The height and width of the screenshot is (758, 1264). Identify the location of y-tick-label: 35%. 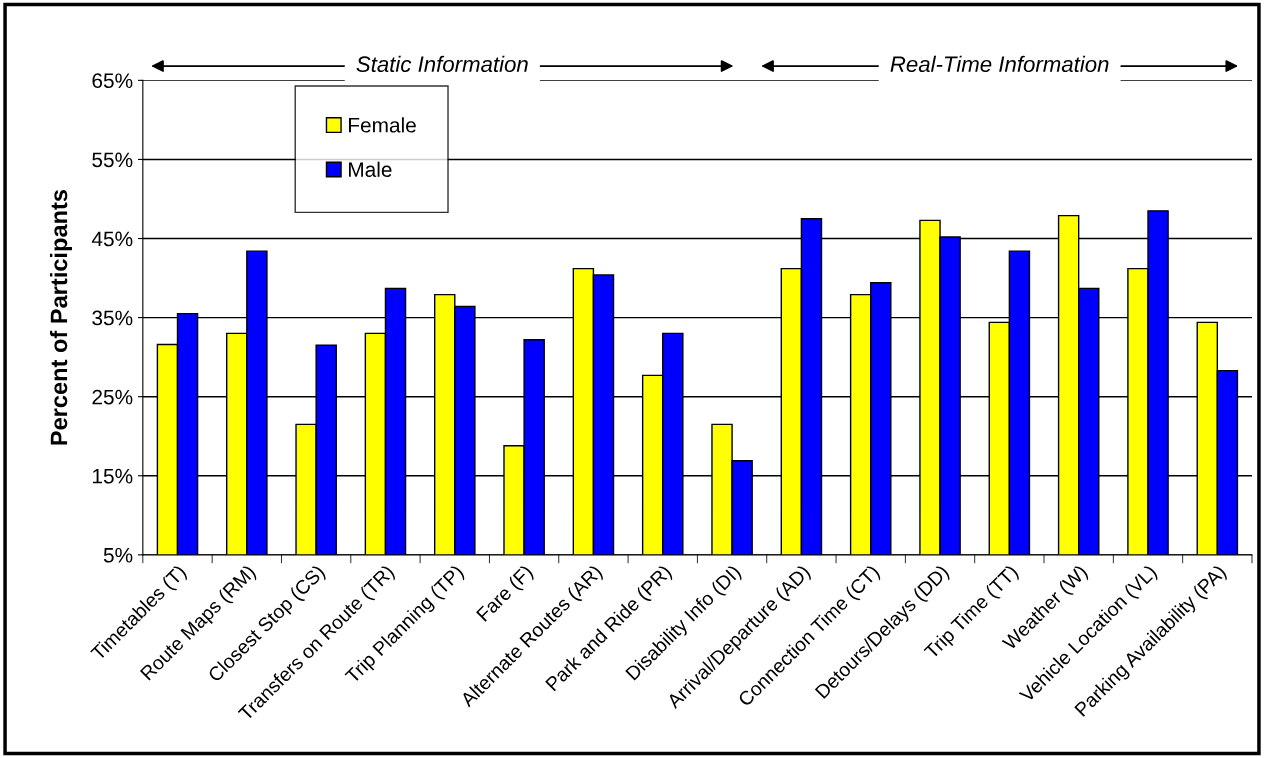
(112, 318).